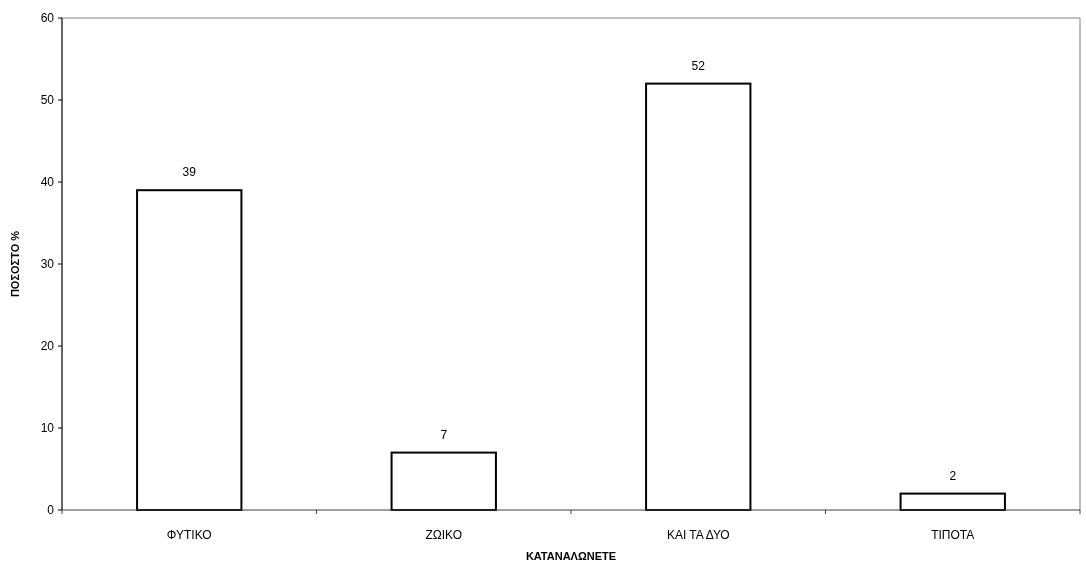 The width and height of the screenshot is (1086, 571). Describe the element at coordinates (189, 172) in the screenshot. I see `data-label: 39` at that location.